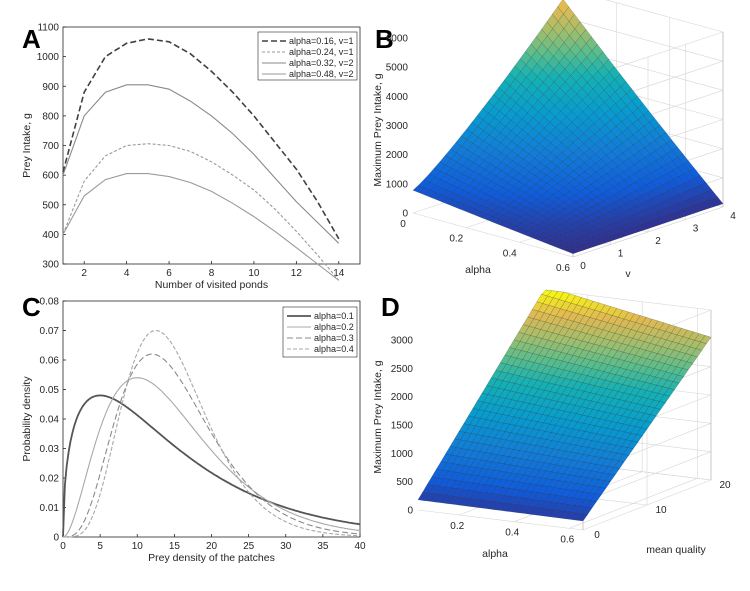 The height and width of the screenshot is (591, 750). What do you see at coordinates (404, 482) in the screenshot?
I see `panel-d-ztick-label: 500` at bounding box center [404, 482].